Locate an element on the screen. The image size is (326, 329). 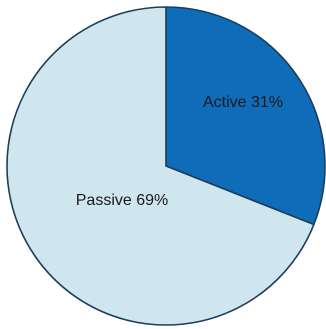
slice-label-active: Active 31% is located at coordinates (243, 102).